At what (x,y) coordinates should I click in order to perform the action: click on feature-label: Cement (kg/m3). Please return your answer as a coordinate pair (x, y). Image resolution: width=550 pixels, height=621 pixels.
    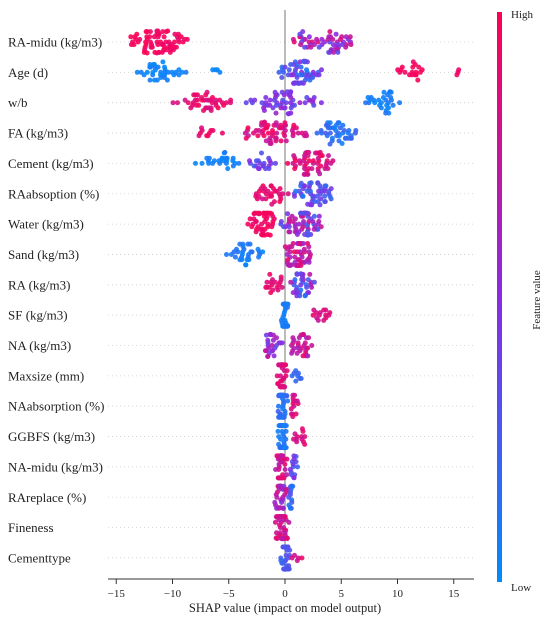
    Looking at the image, I should click on (51, 163).